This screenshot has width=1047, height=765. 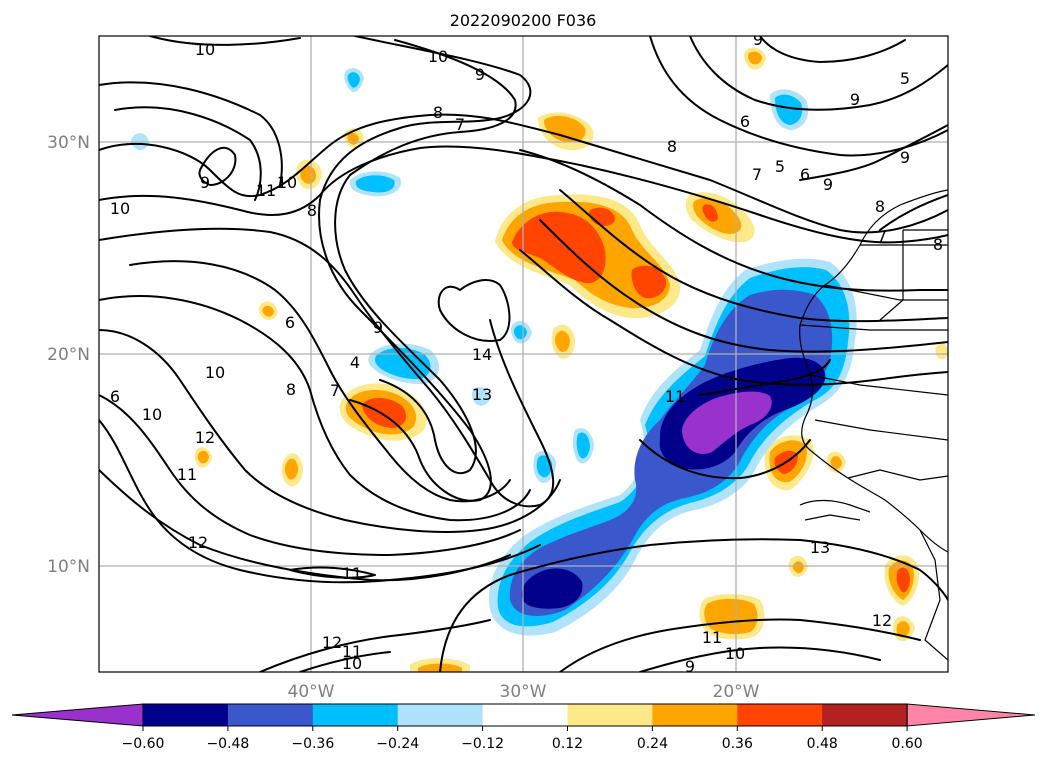 What do you see at coordinates (482, 354) in the screenshot?
I see `contour-label: 14` at bounding box center [482, 354].